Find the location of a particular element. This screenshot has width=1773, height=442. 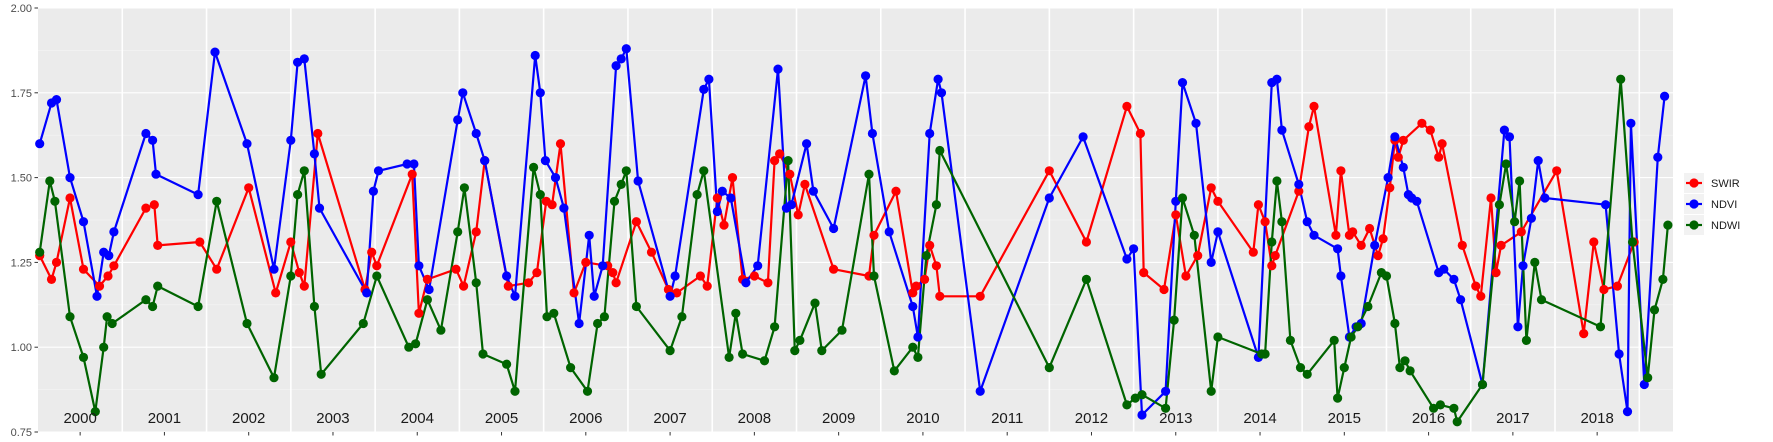

legend-key-point-swir is located at coordinates (1694, 183).